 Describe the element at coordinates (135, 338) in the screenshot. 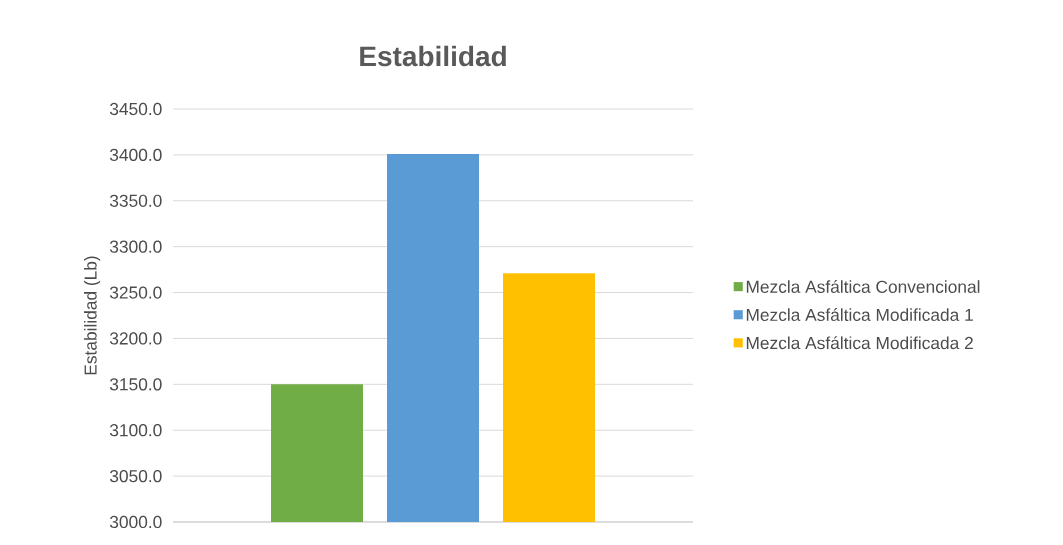

I see `y-tick-label: 3200.0` at that location.